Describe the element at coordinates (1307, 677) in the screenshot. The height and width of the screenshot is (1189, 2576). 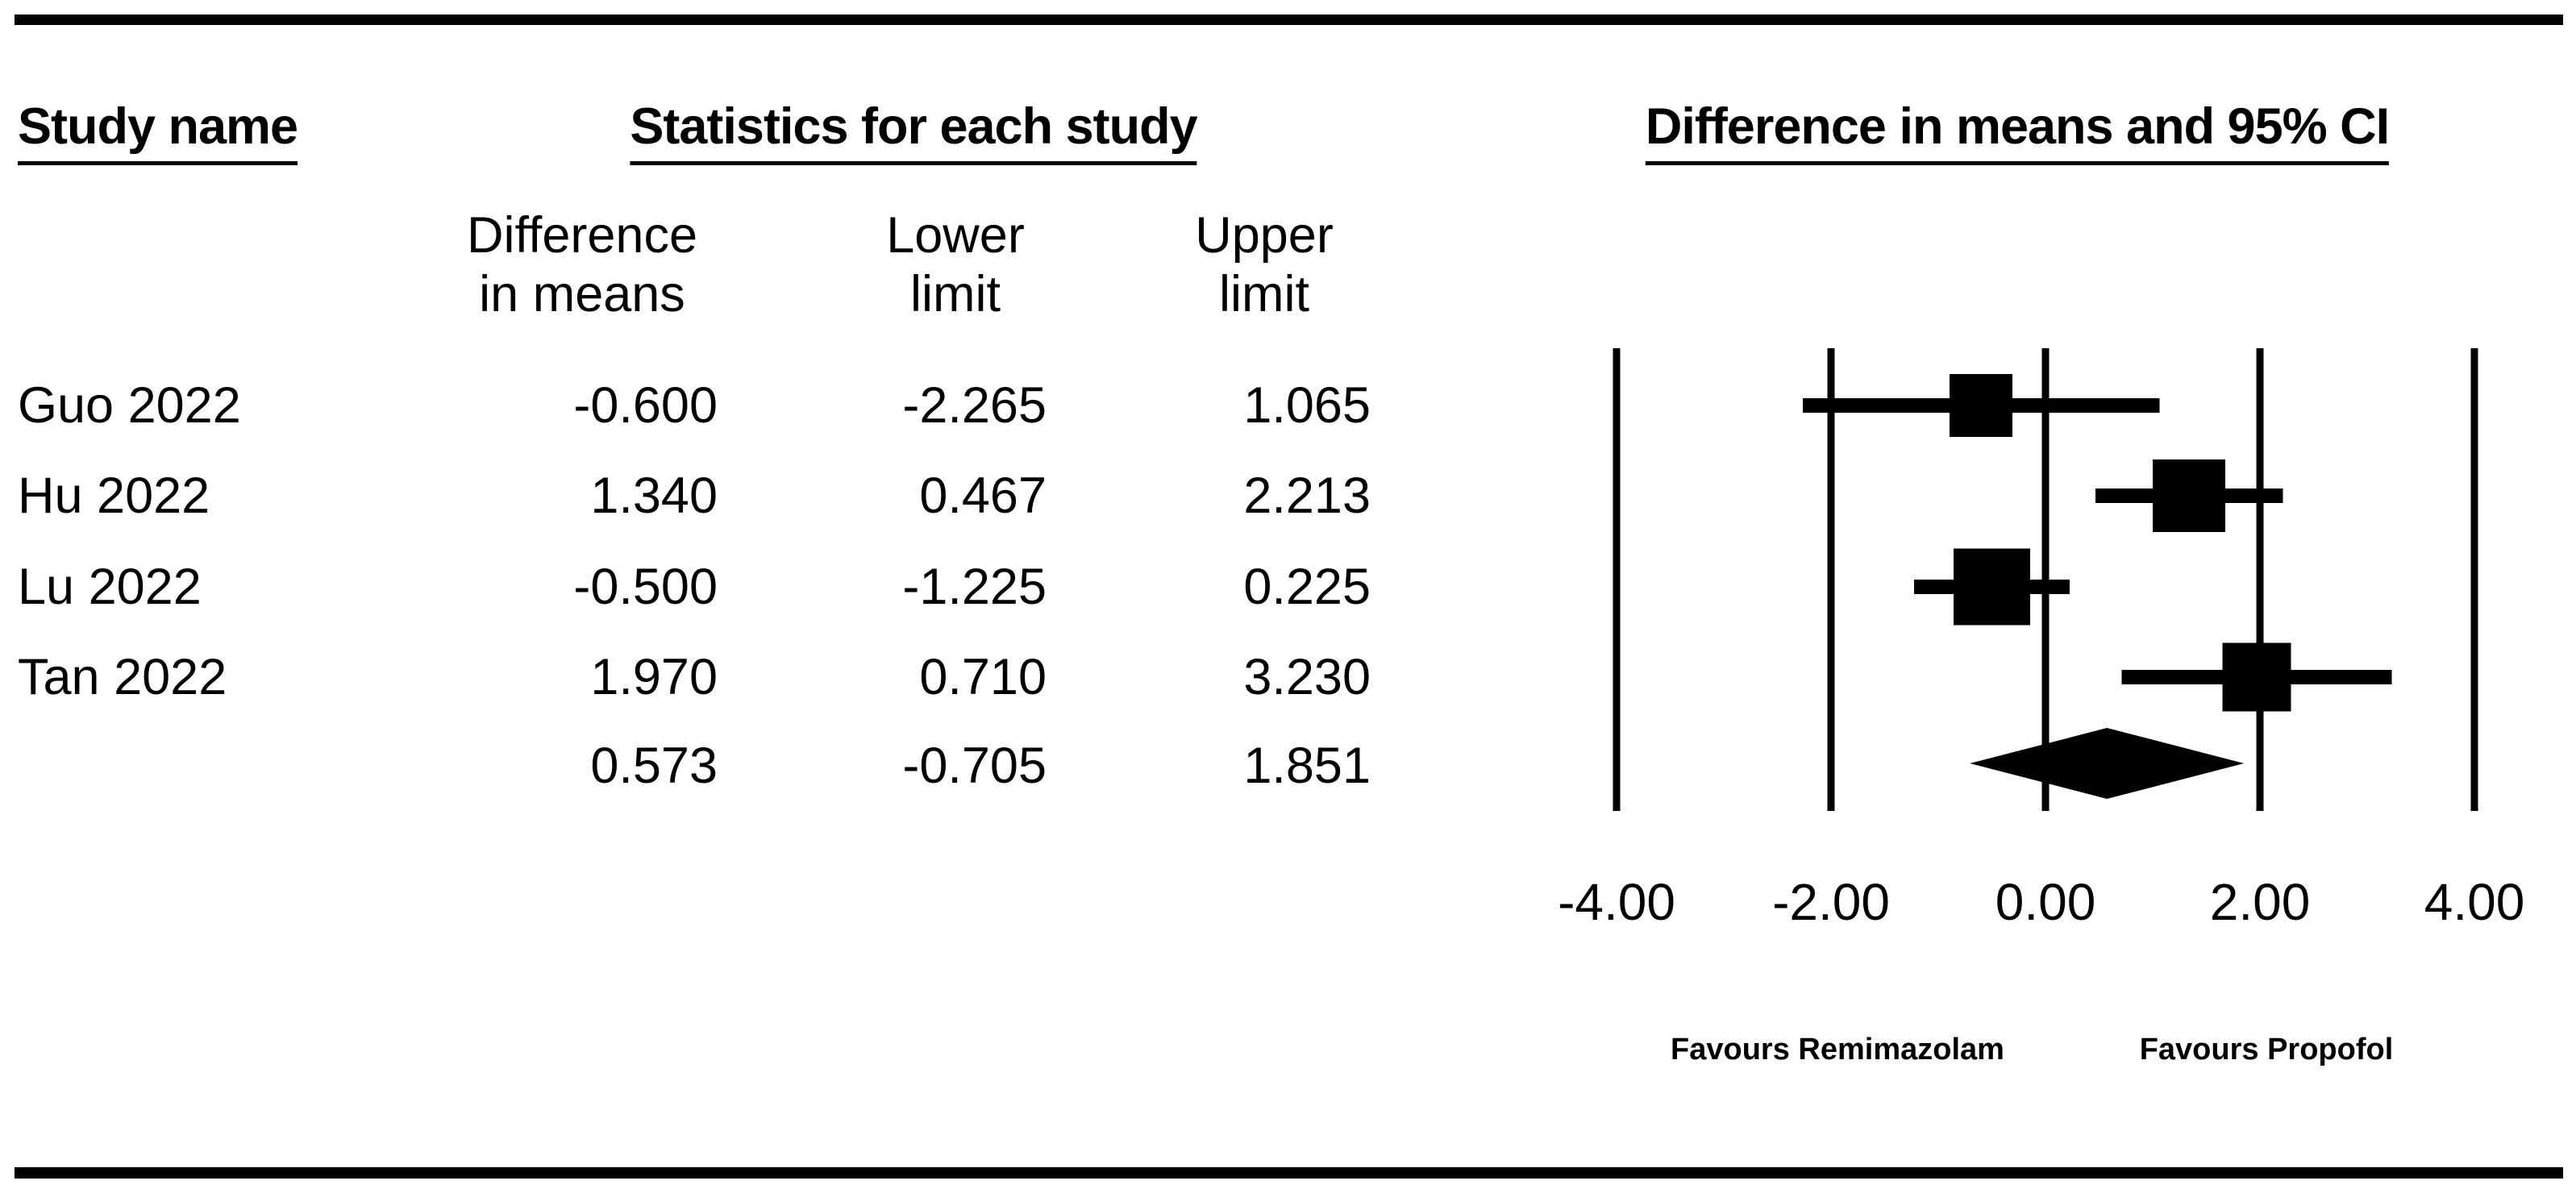
I see `upper-limit-cell: 3.230` at that location.